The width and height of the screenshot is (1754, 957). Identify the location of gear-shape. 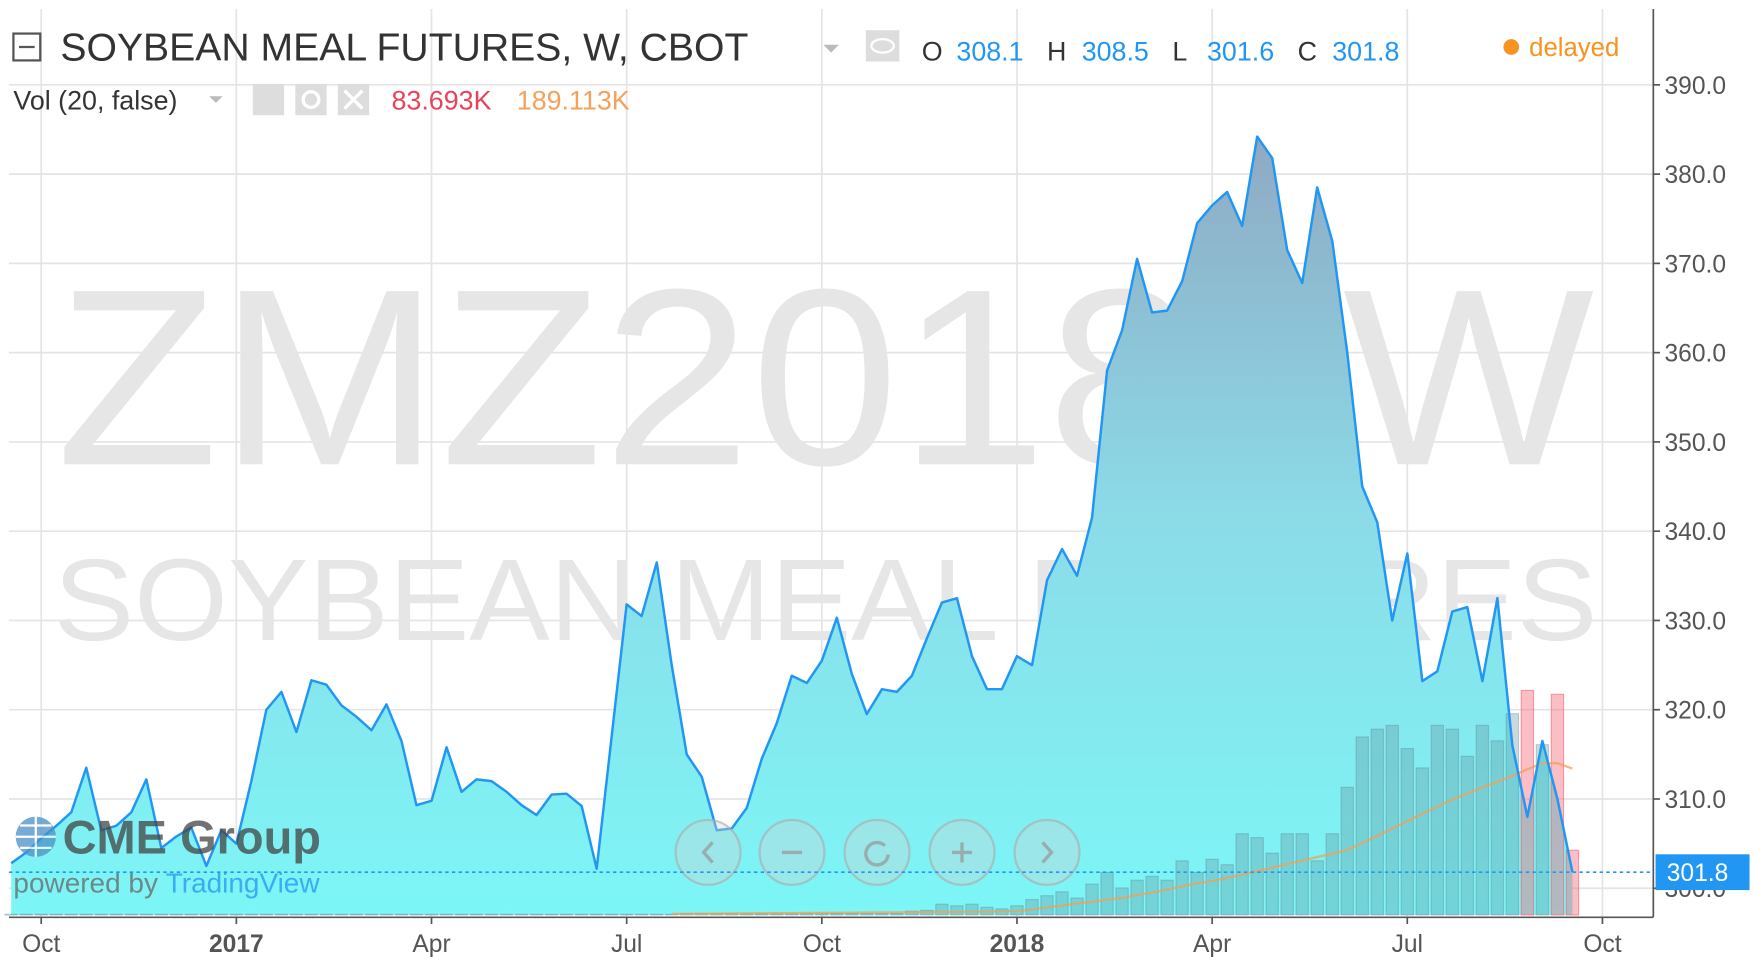
(311, 100).